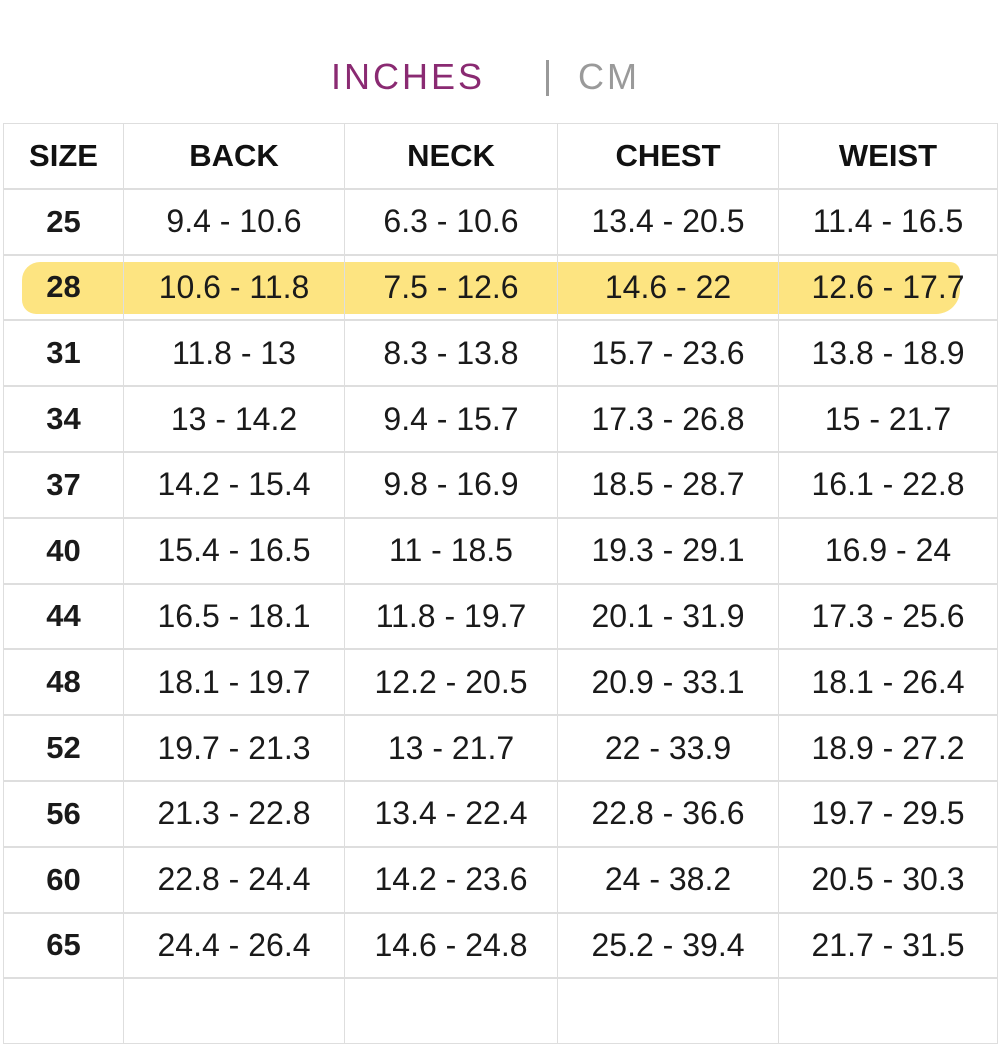  What do you see at coordinates (668, 221) in the screenshot?
I see `table-cell: 13.4 - 20.5` at bounding box center [668, 221].